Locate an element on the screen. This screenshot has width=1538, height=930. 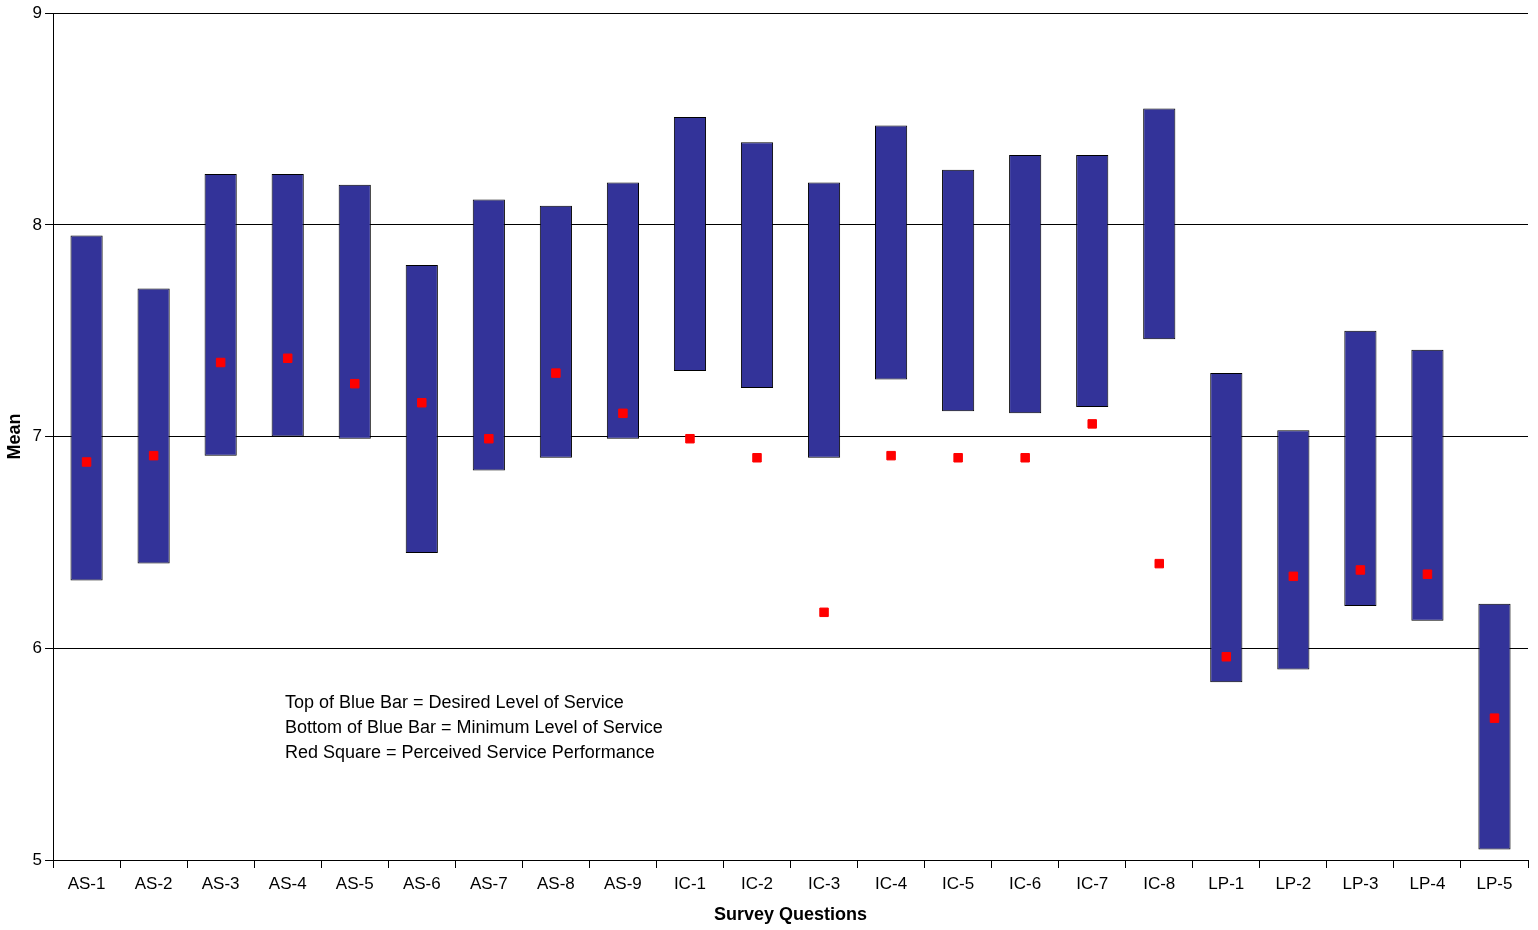
x-tick-label: IC-5 is located at coordinates (958, 883).